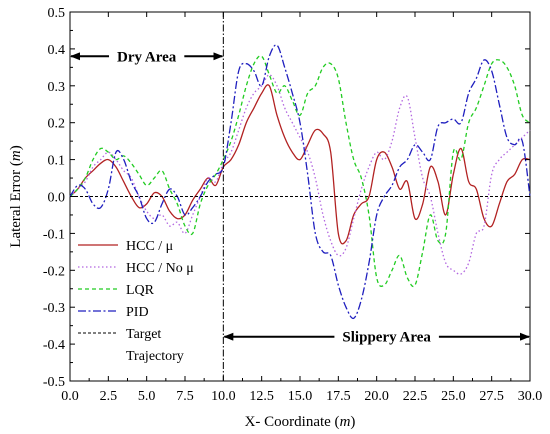  I want to click on x-tick-label: 22.5, so click(415, 396).